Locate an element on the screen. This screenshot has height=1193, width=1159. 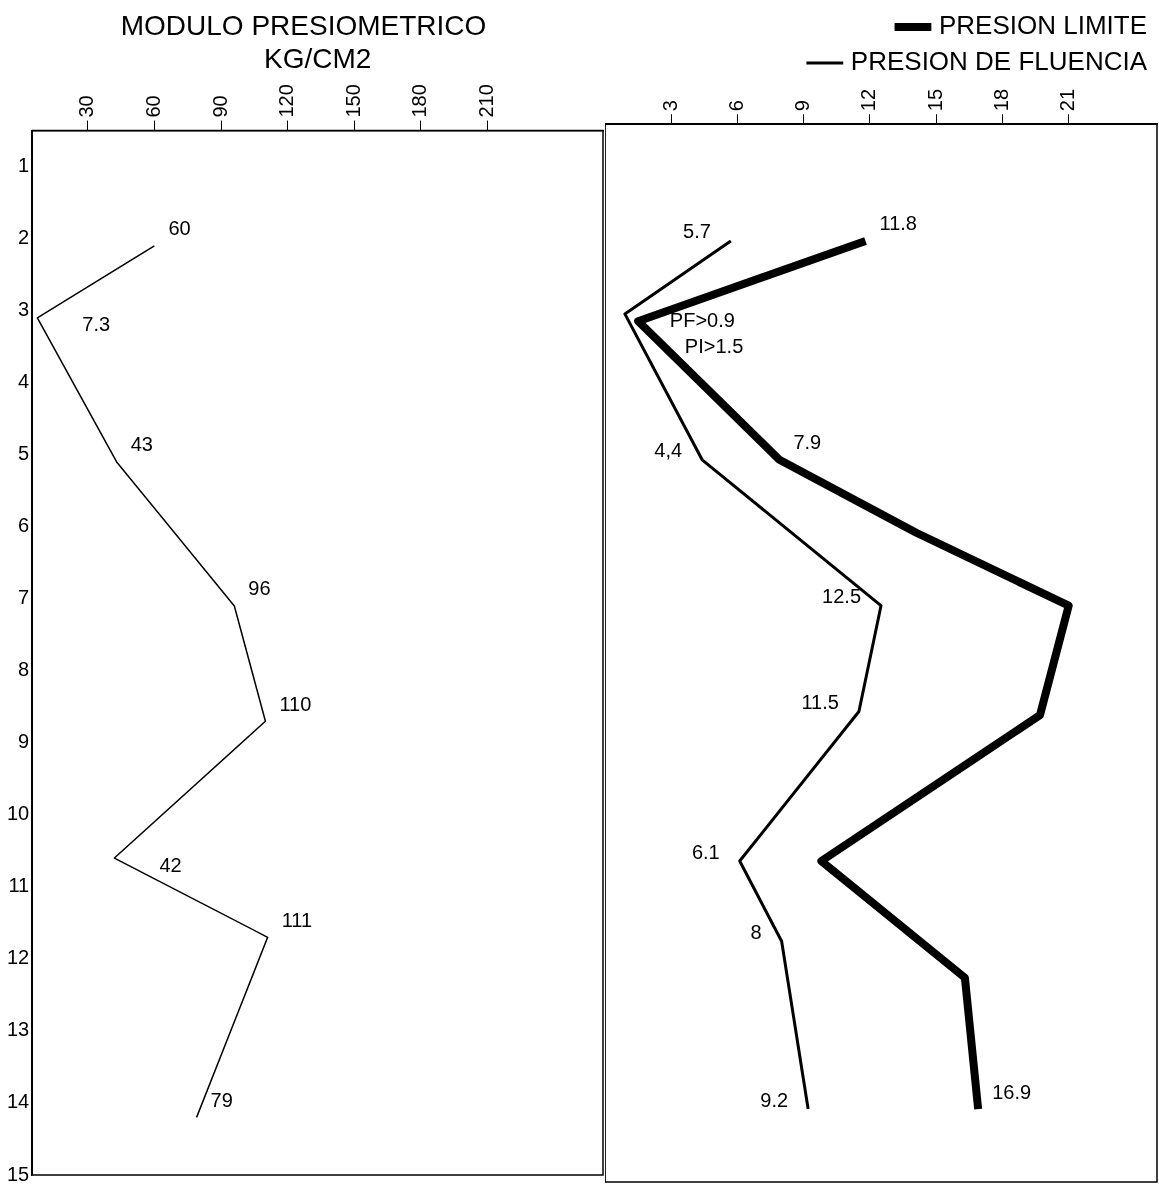
x-tick-label: 60 is located at coordinates (152, 106).